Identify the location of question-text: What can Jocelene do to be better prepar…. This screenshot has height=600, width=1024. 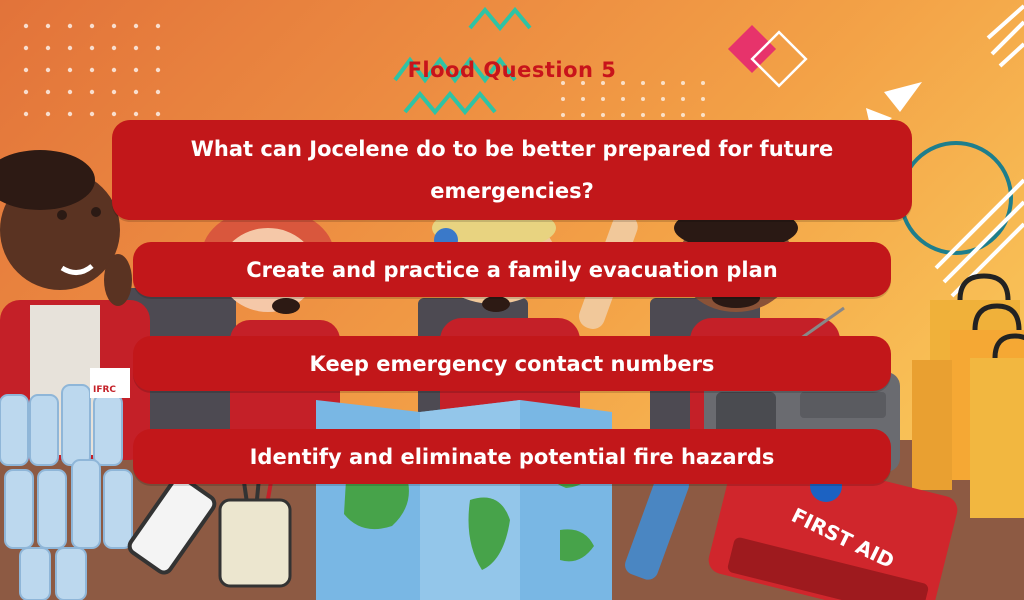
(512, 170).